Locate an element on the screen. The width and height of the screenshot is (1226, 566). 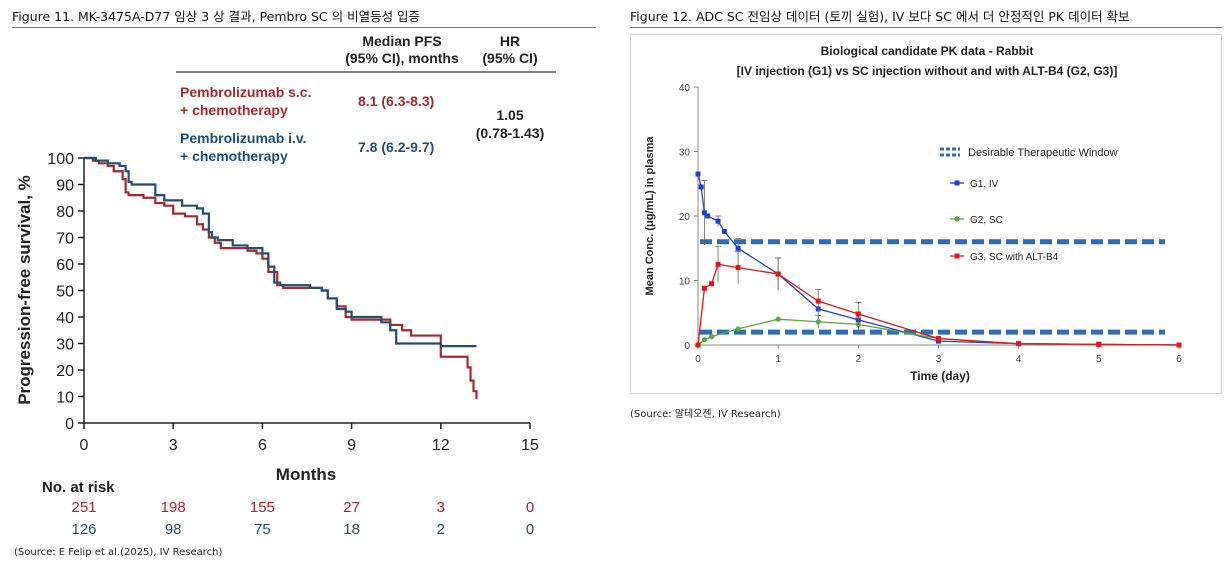
legend-series-label-0: G1, IV is located at coordinates (984, 184).